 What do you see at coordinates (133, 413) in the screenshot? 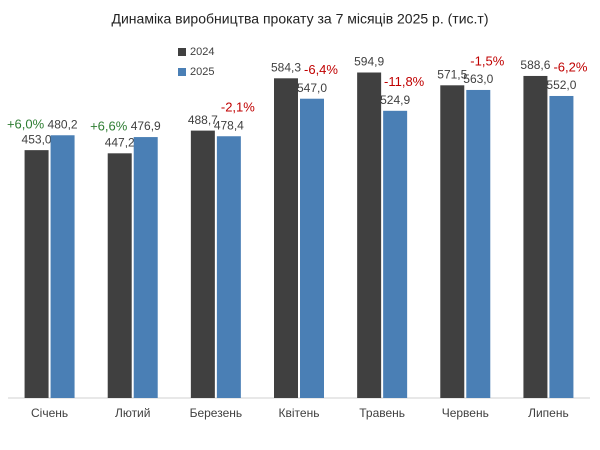
I see `x-tick-label: Лютий` at bounding box center [133, 413].